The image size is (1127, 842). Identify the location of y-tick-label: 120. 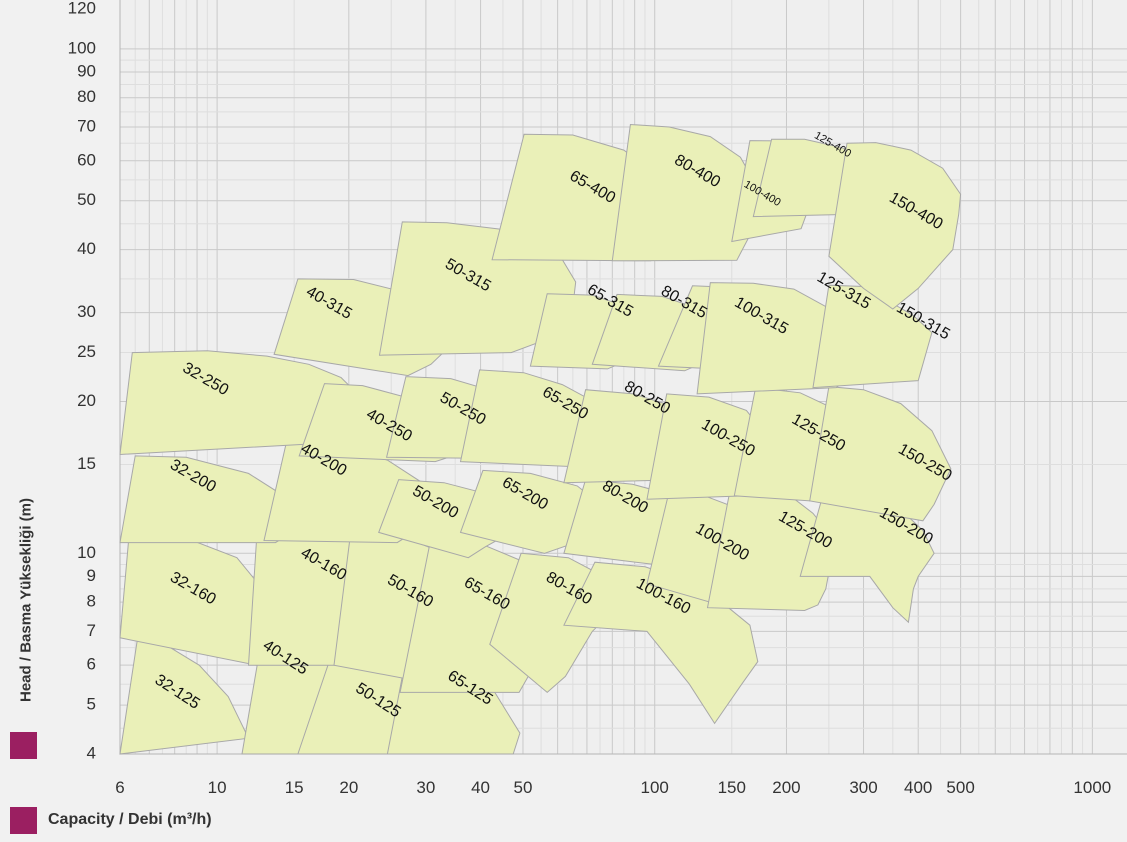
(82, 8).